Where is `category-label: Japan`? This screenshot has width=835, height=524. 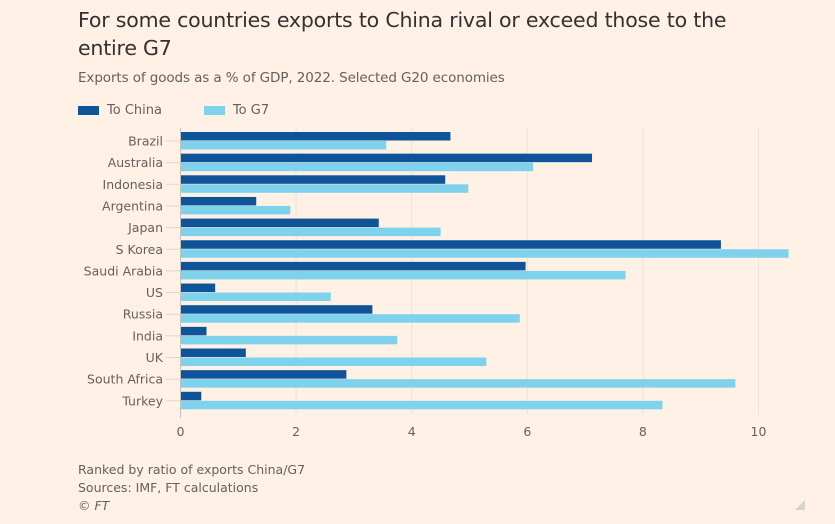
category-label: Japan is located at coordinates (145, 227).